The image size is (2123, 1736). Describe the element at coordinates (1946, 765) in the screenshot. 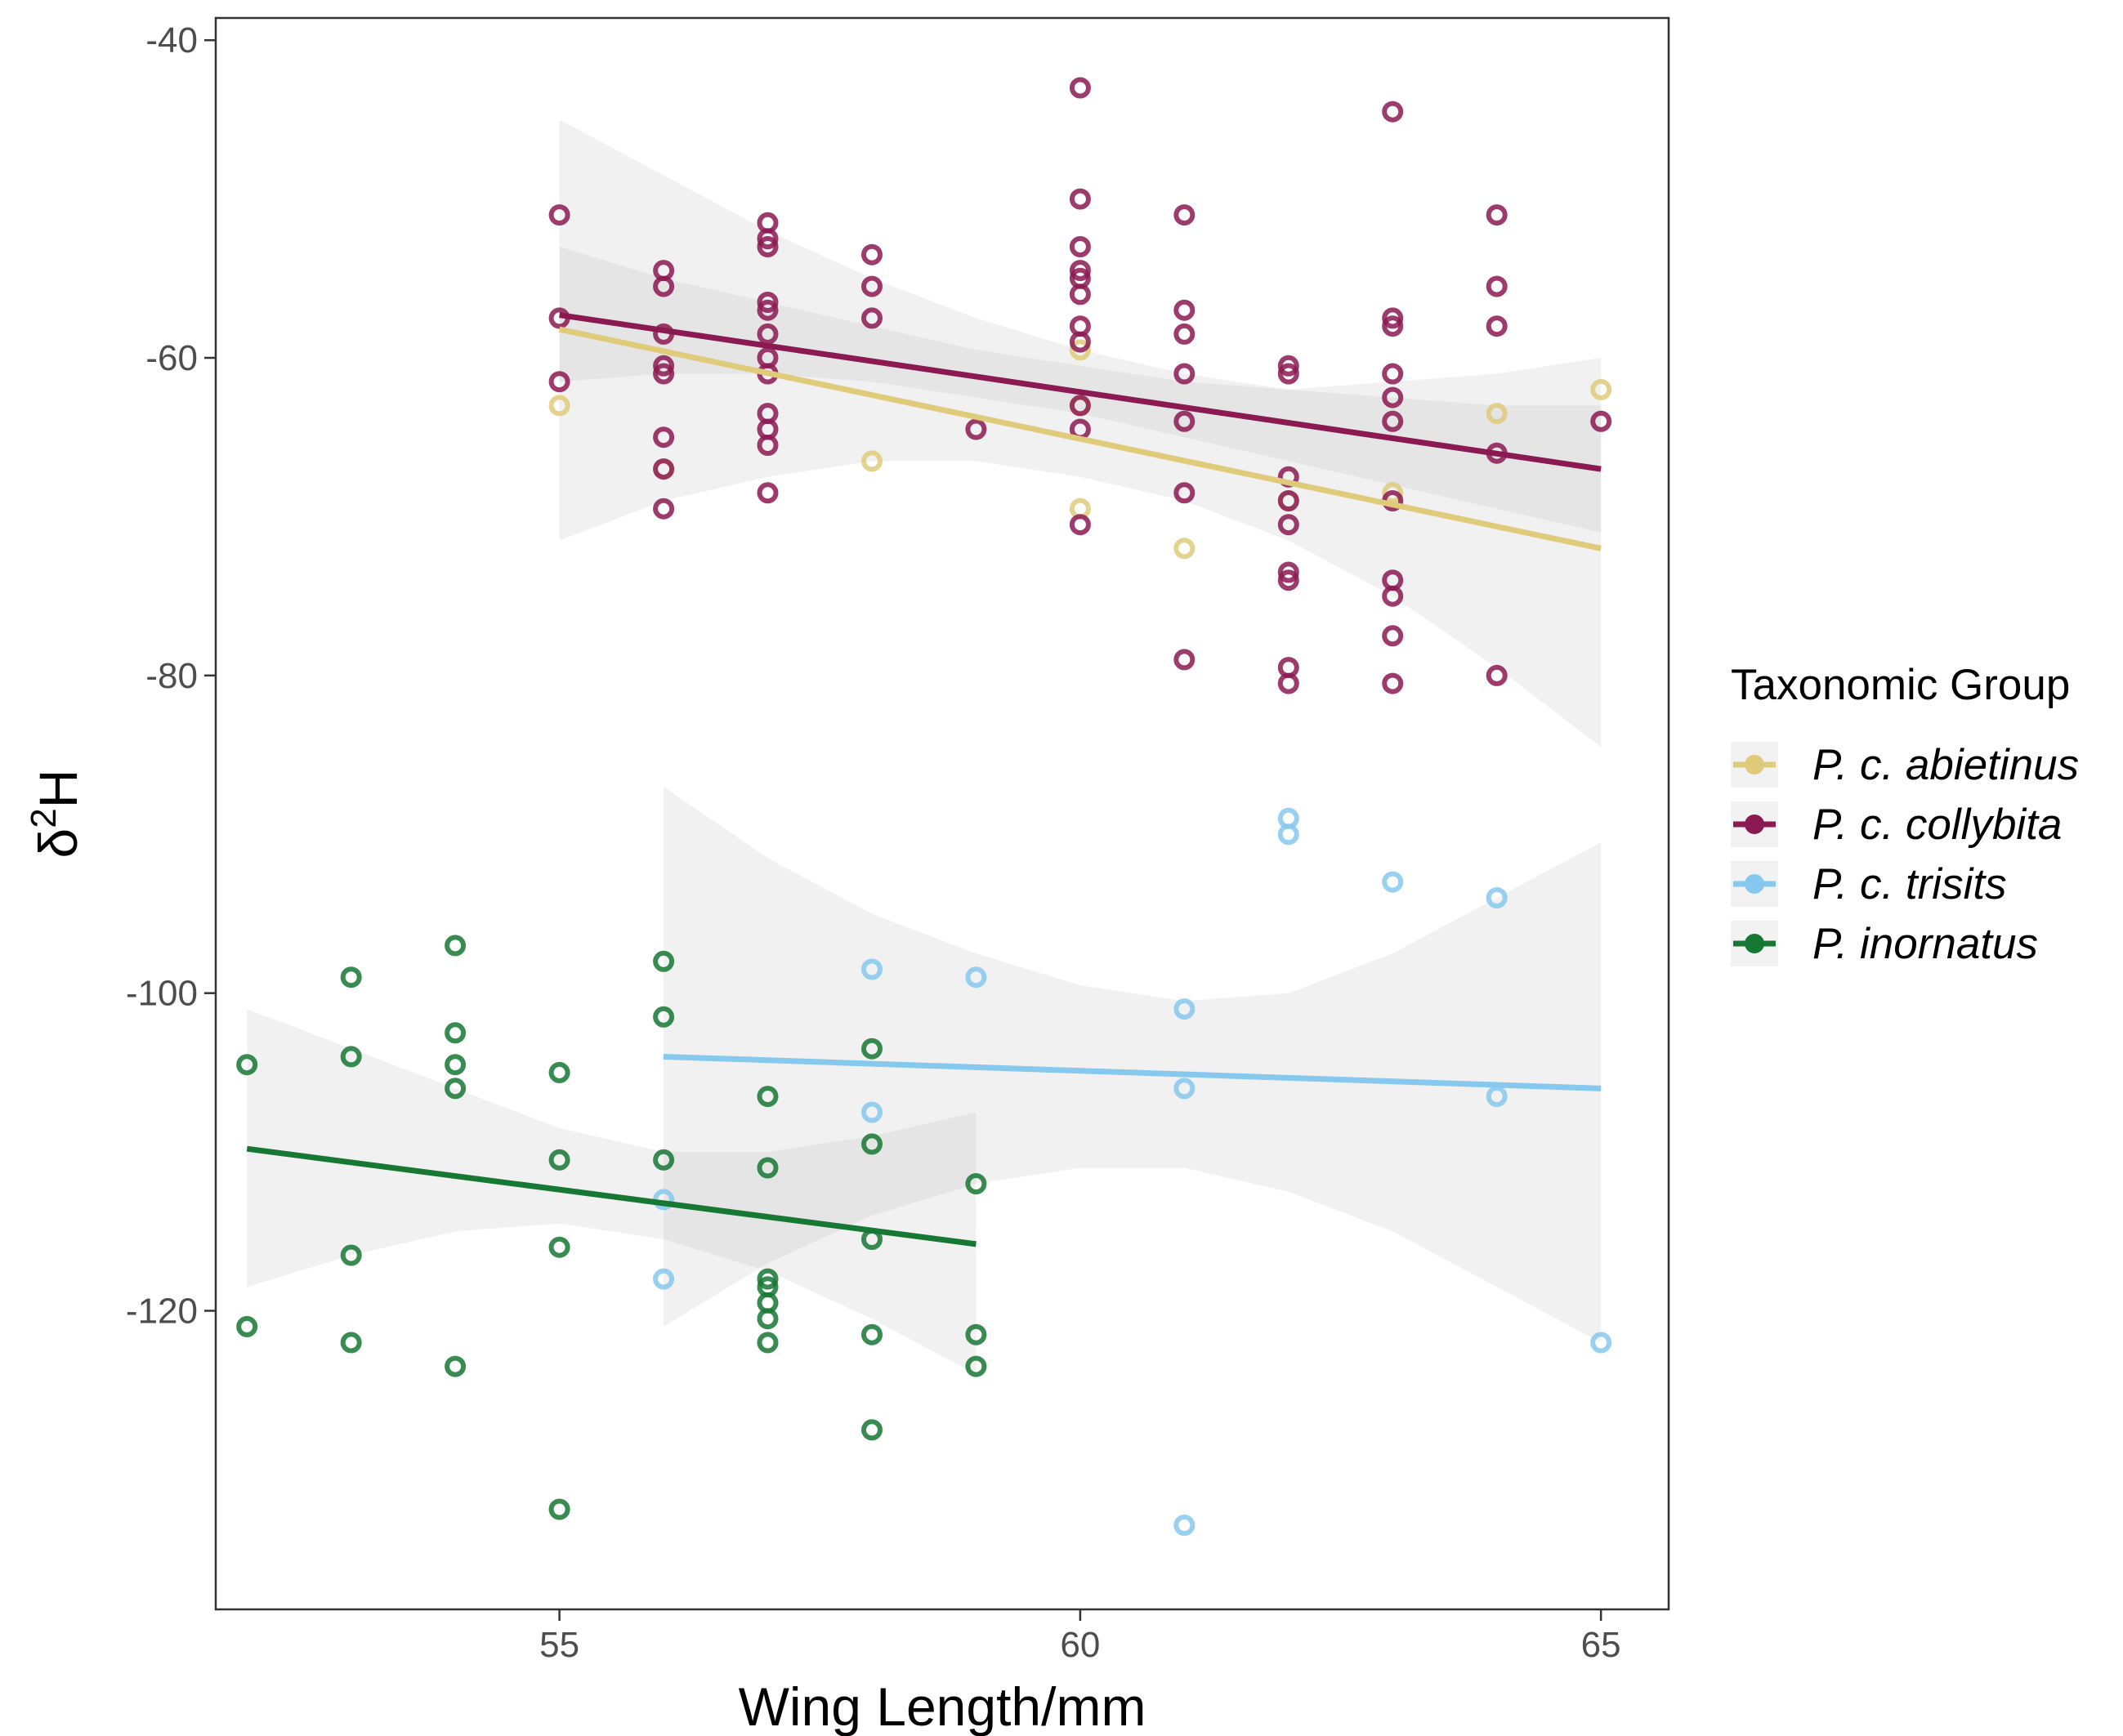

I see `legend-label-p-c-abietinus: P. c. abietinus` at that location.